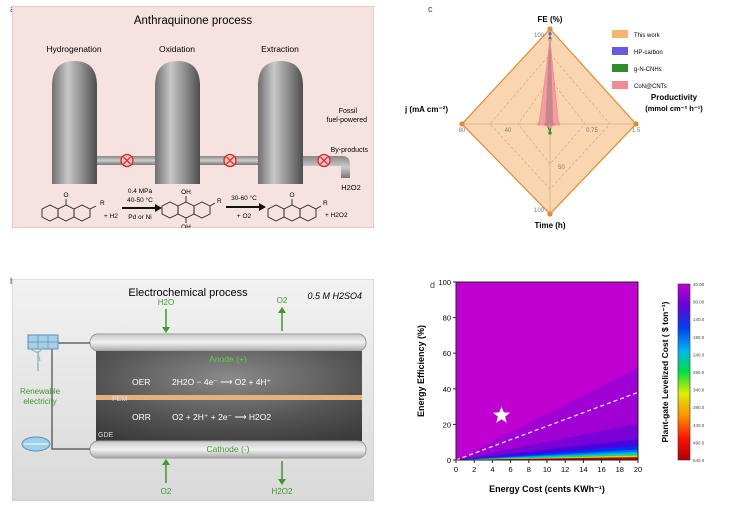 The height and width of the screenshot is (512, 736). Describe the element at coordinates (244, 216) in the screenshot. I see `step2-reagent: + O2` at that location.